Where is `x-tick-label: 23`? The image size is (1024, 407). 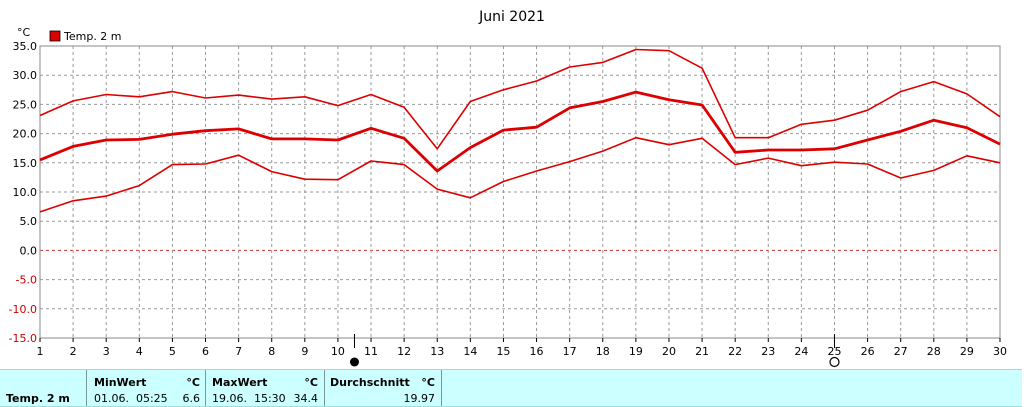 x-tick-label: 23 is located at coordinates (768, 351).